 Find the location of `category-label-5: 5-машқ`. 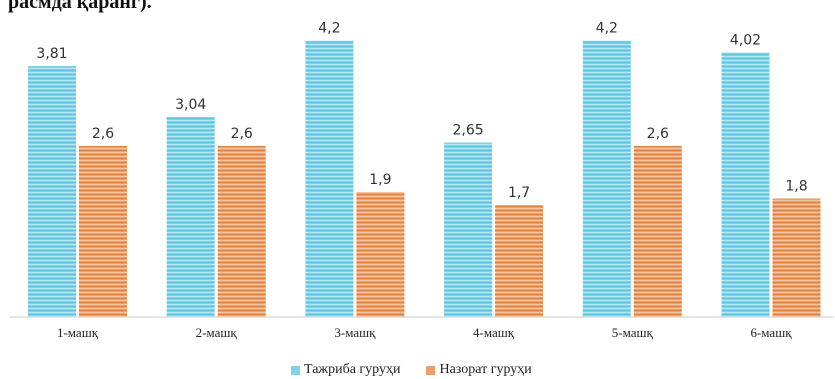

category-label-5: 5-машқ is located at coordinates (633, 332).